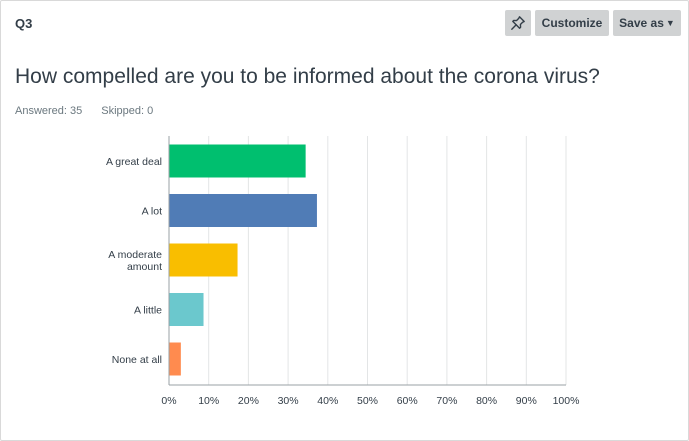  I want to click on pin-button, so click(518, 23).